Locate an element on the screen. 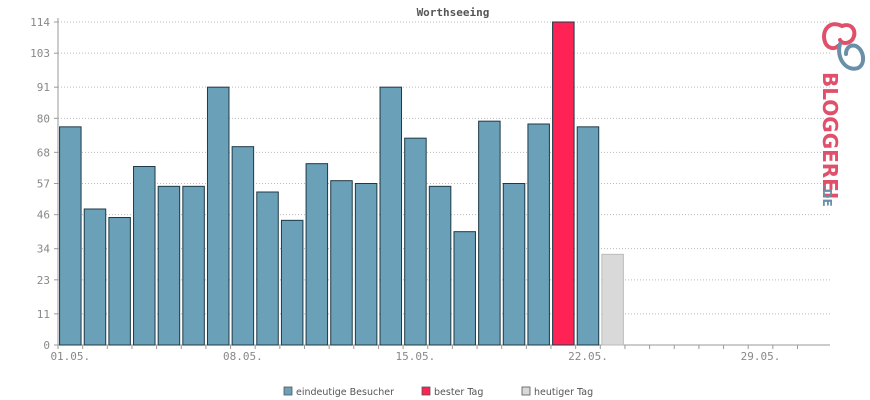 Image resolution: width=870 pixels, height=400 pixels. y-tick-label: 114 is located at coordinates (40, 22).